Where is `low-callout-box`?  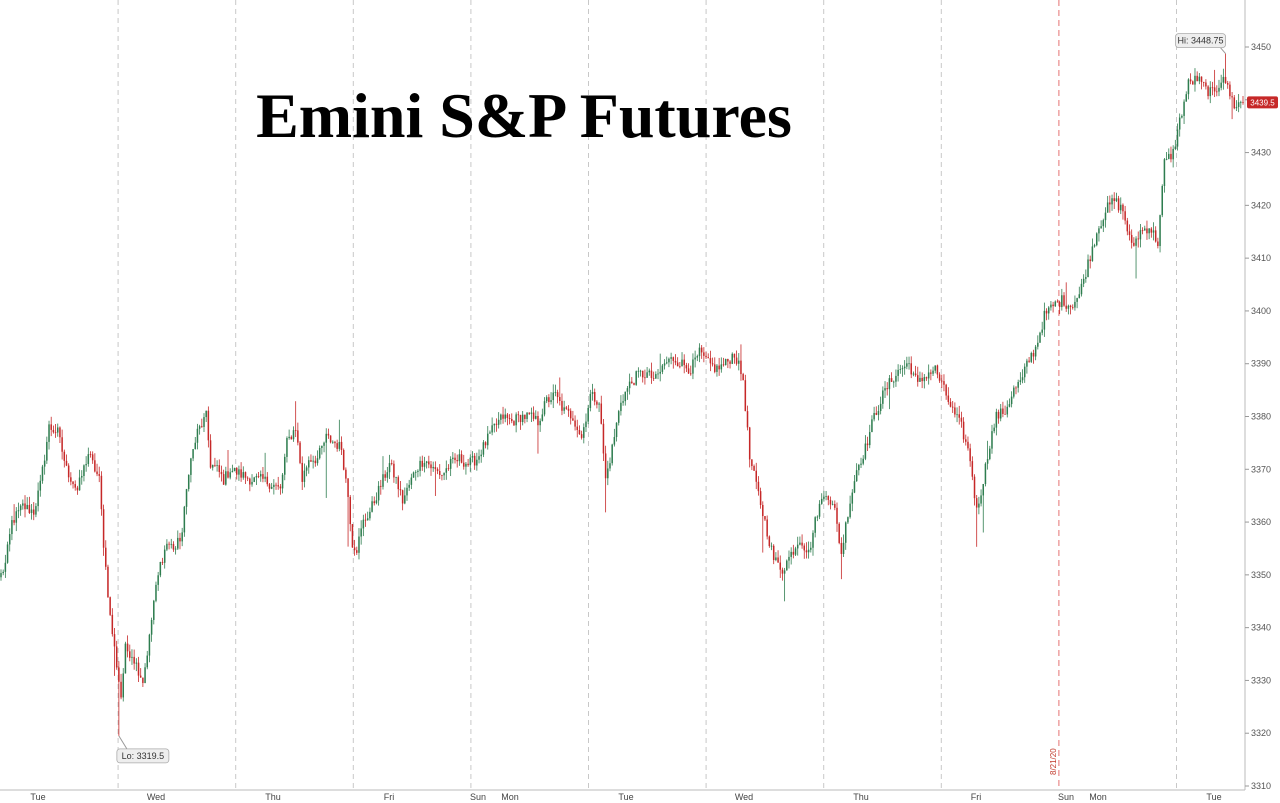 low-callout-box is located at coordinates (143, 756).